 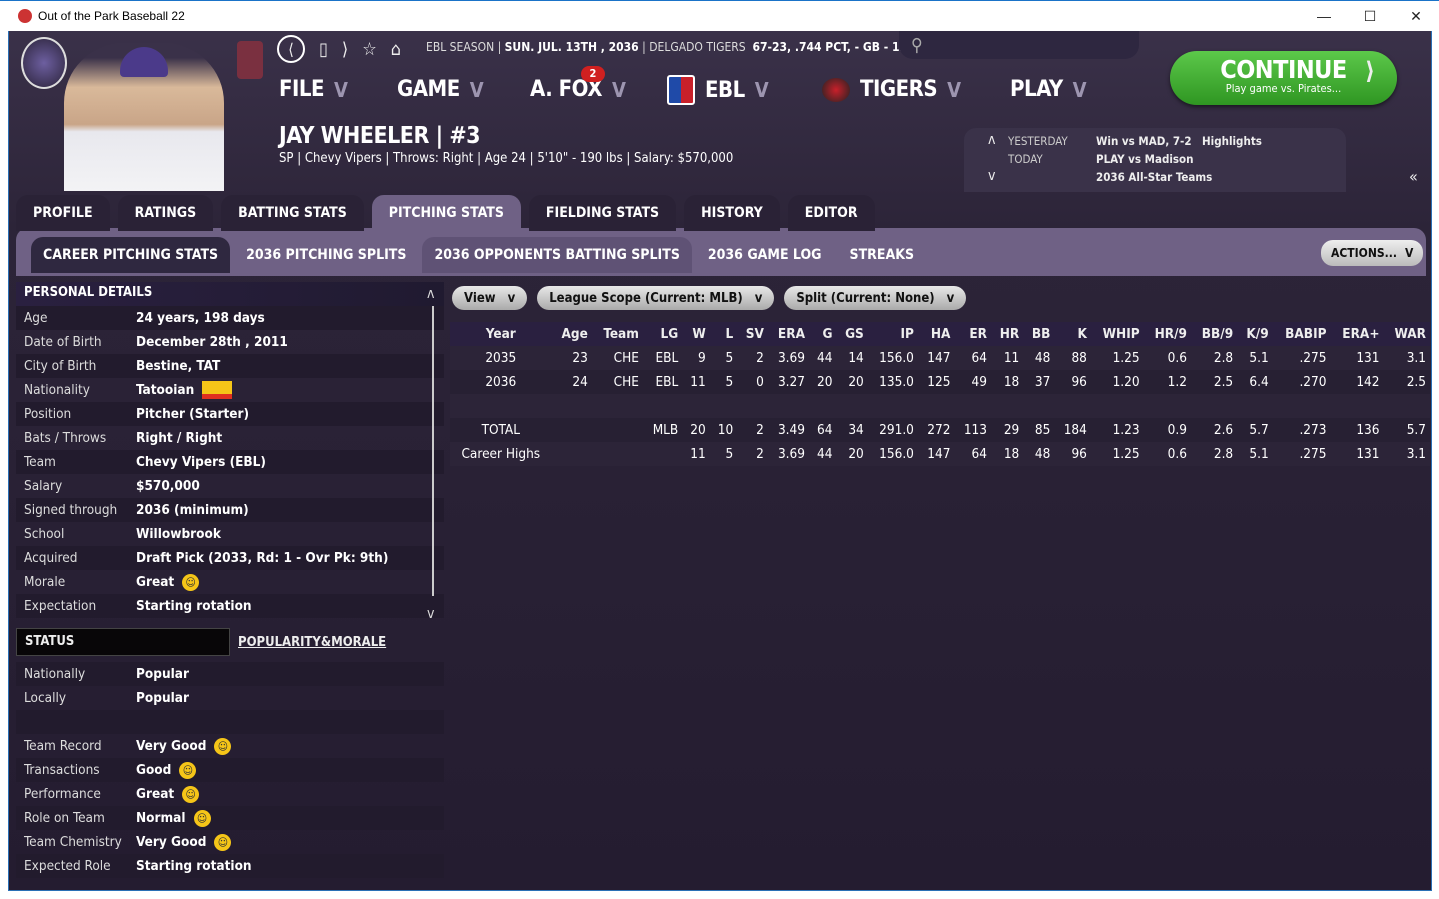 I want to click on details-scrollbar: ʌ v, so click(x=433, y=456).